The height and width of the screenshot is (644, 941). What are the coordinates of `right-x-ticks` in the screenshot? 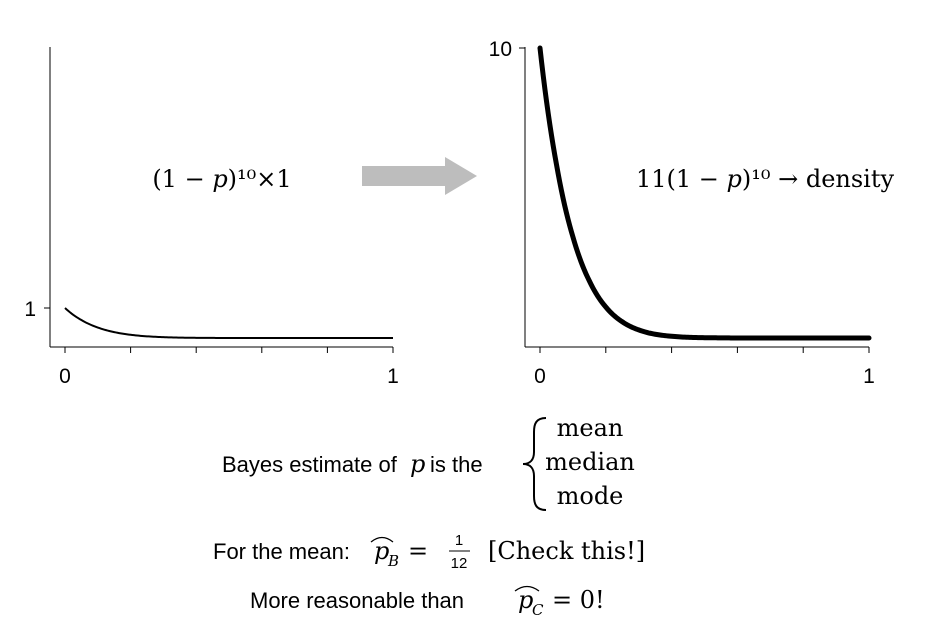 It's located at (704, 350).